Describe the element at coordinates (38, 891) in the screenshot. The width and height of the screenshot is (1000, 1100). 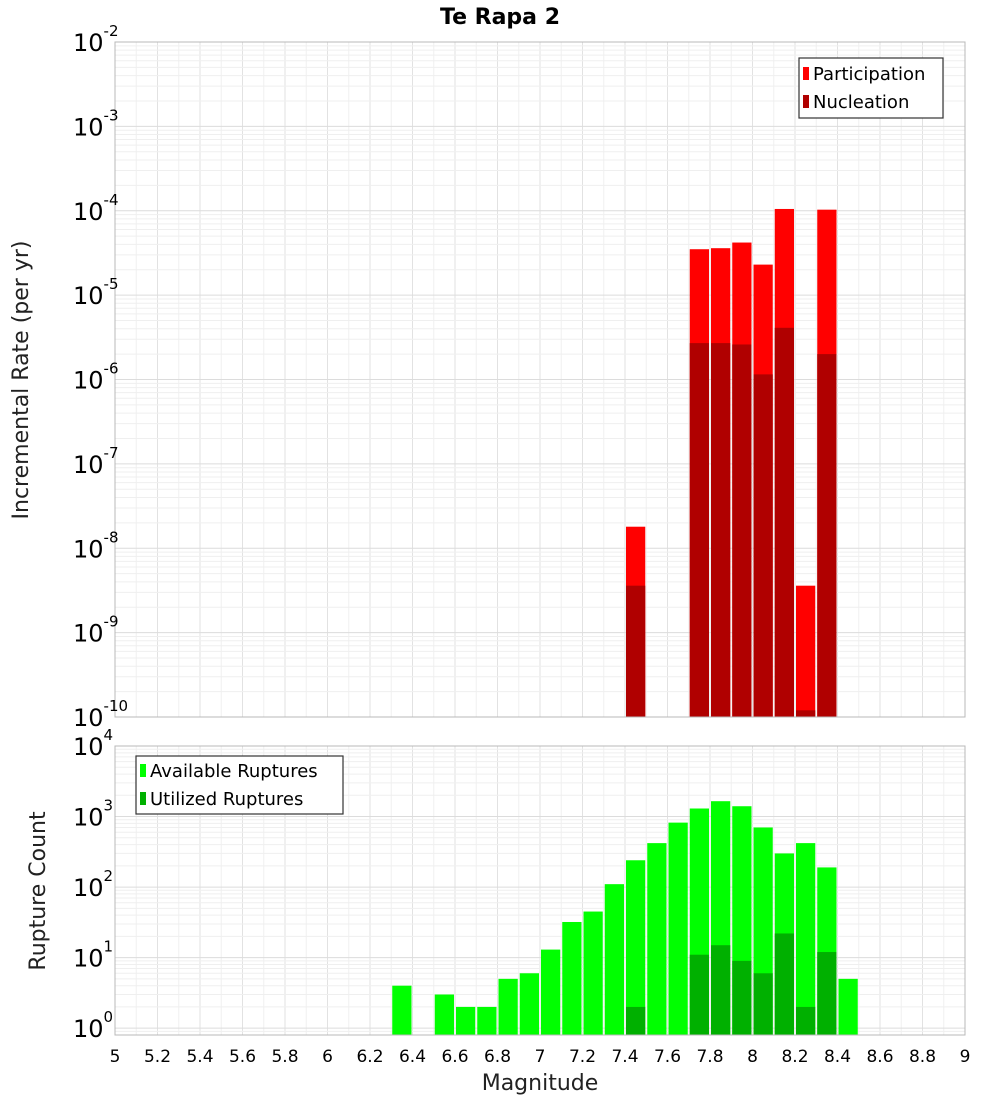
I see `count-y-axis-label: Rupture Count` at that location.